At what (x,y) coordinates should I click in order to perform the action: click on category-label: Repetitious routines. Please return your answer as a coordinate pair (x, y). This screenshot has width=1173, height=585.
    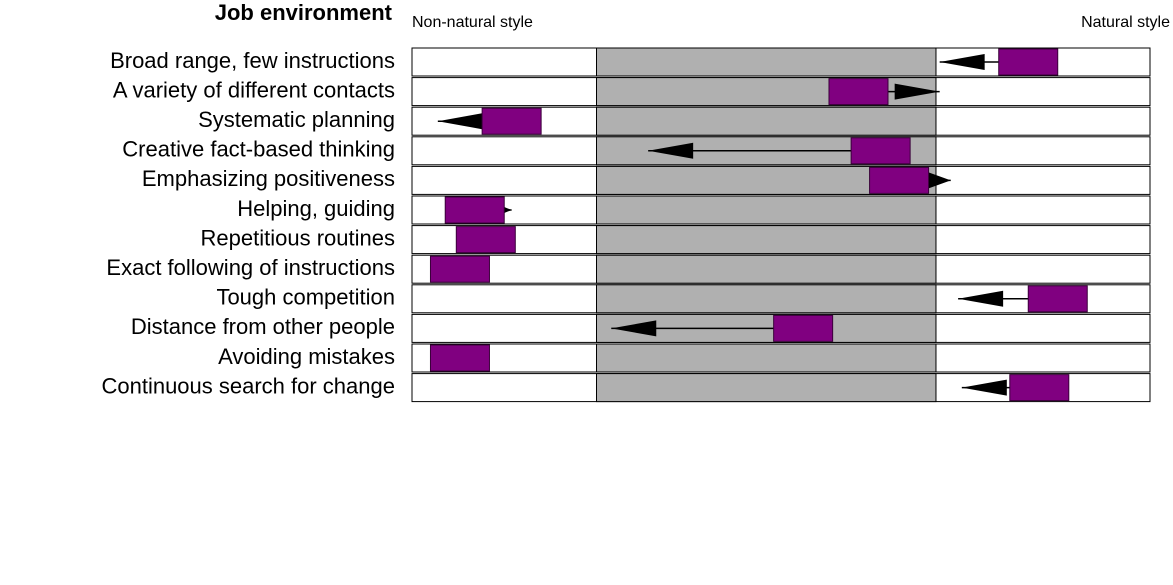
    Looking at the image, I should click on (298, 237).